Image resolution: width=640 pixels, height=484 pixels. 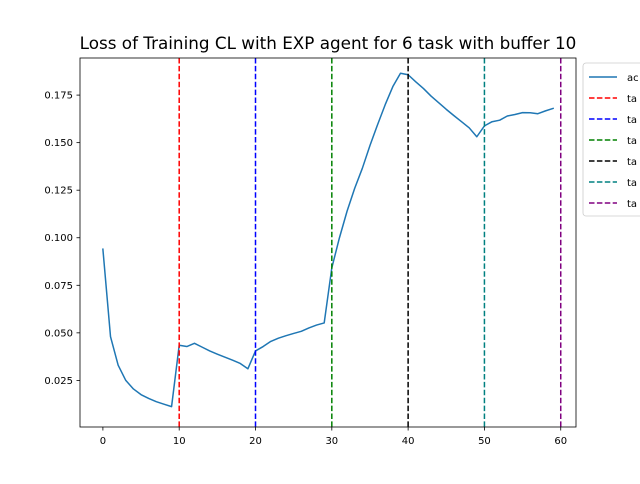 I want to click on legend-label-0: ac, so click(x=633, y=78).